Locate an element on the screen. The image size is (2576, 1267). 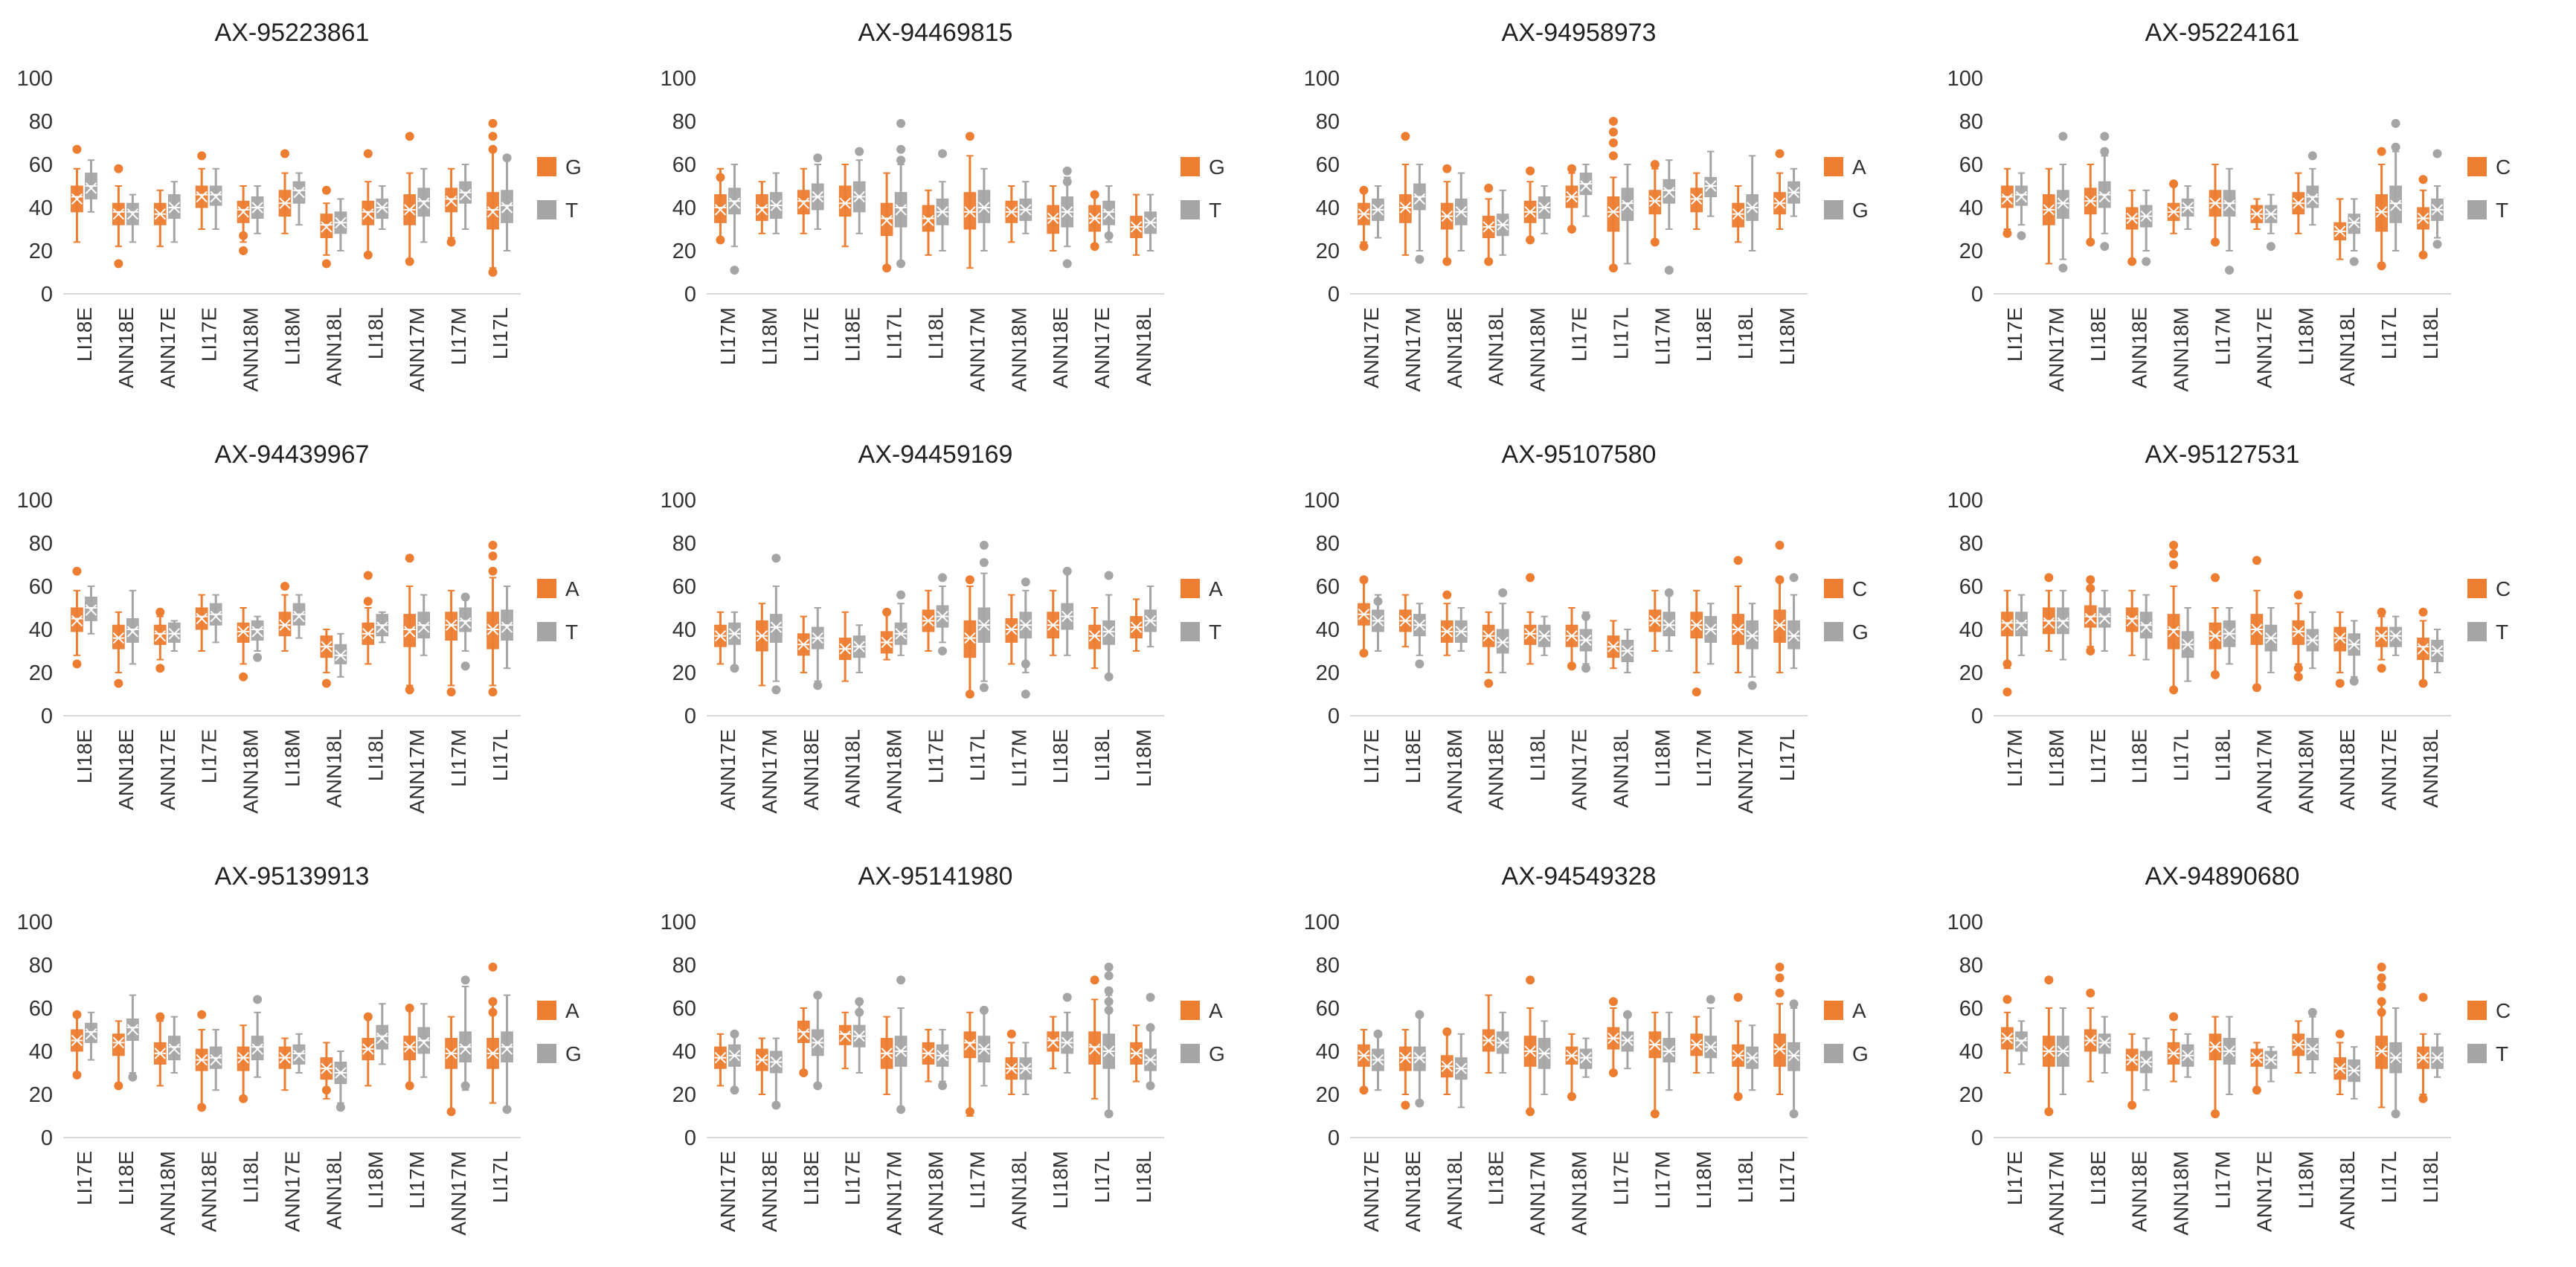
x-tick-label: ANN18L is located at coordinates (1620, 769).